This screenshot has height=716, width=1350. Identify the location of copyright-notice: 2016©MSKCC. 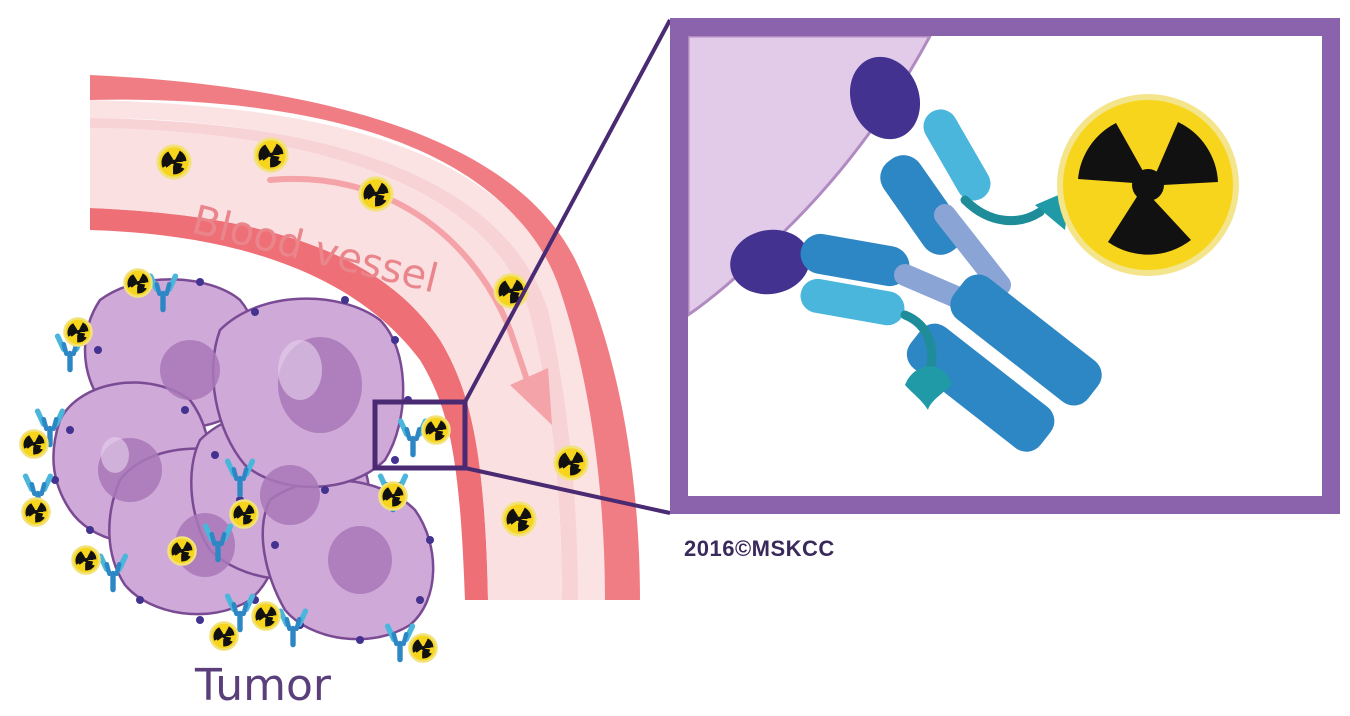
(759, 548).